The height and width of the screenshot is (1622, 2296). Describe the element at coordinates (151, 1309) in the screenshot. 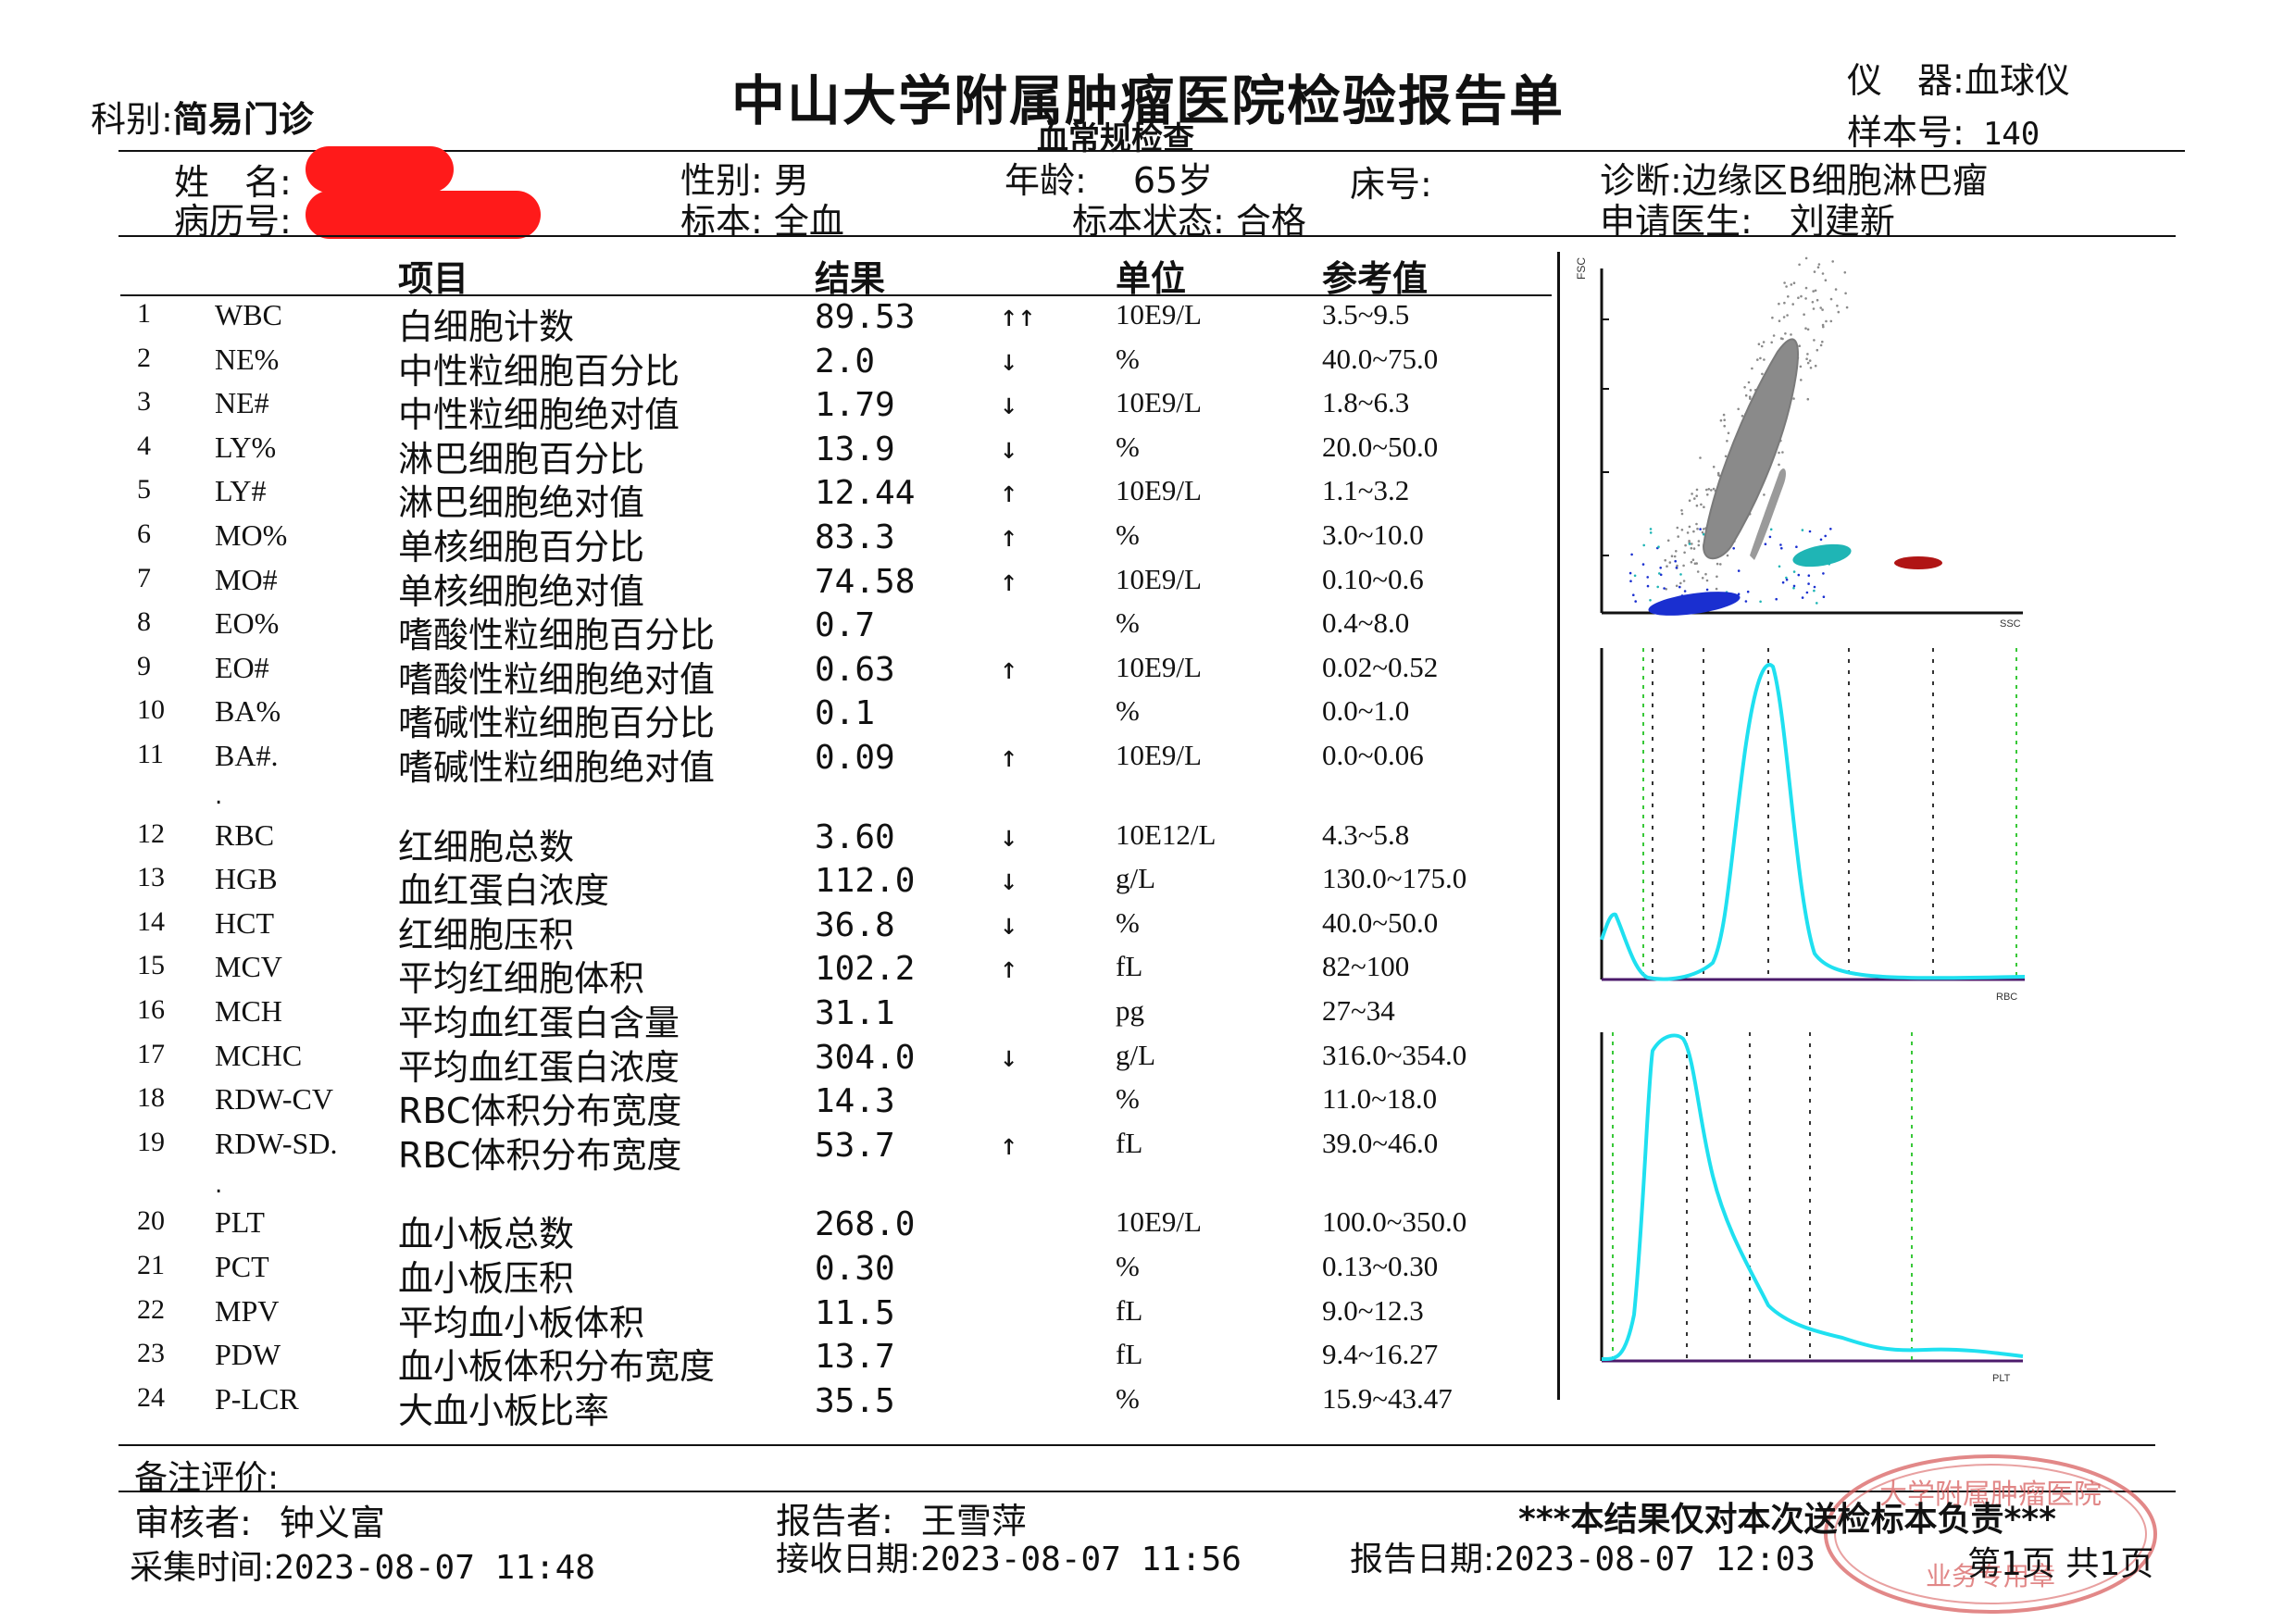

I see `row-number: 22` at that location.